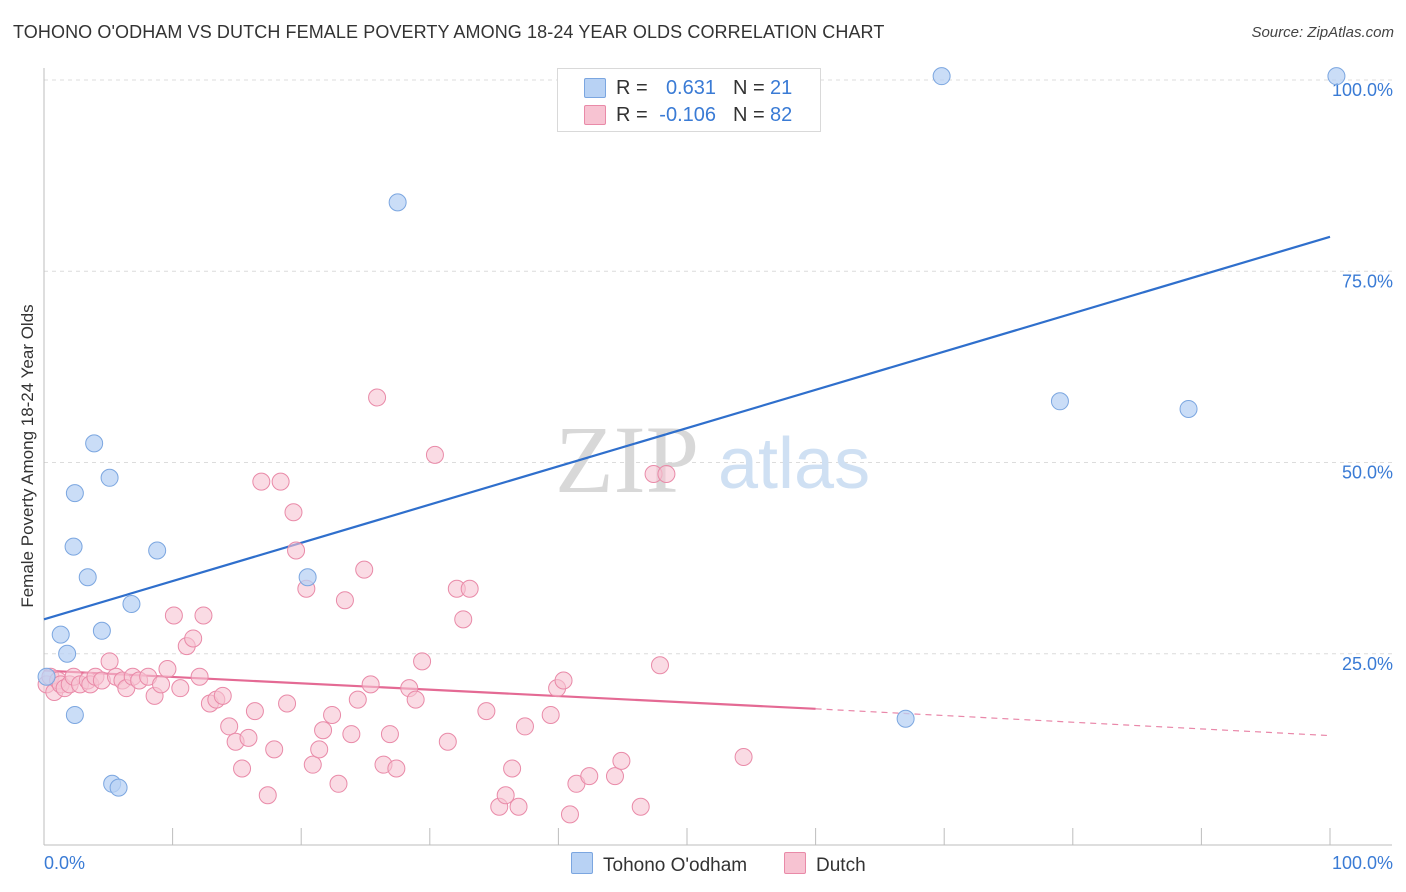 The height and width of the screenshot is (892, 1406). I want to click on legend-row-dutch: R = -0.106 N = 82, so click(689, 115).